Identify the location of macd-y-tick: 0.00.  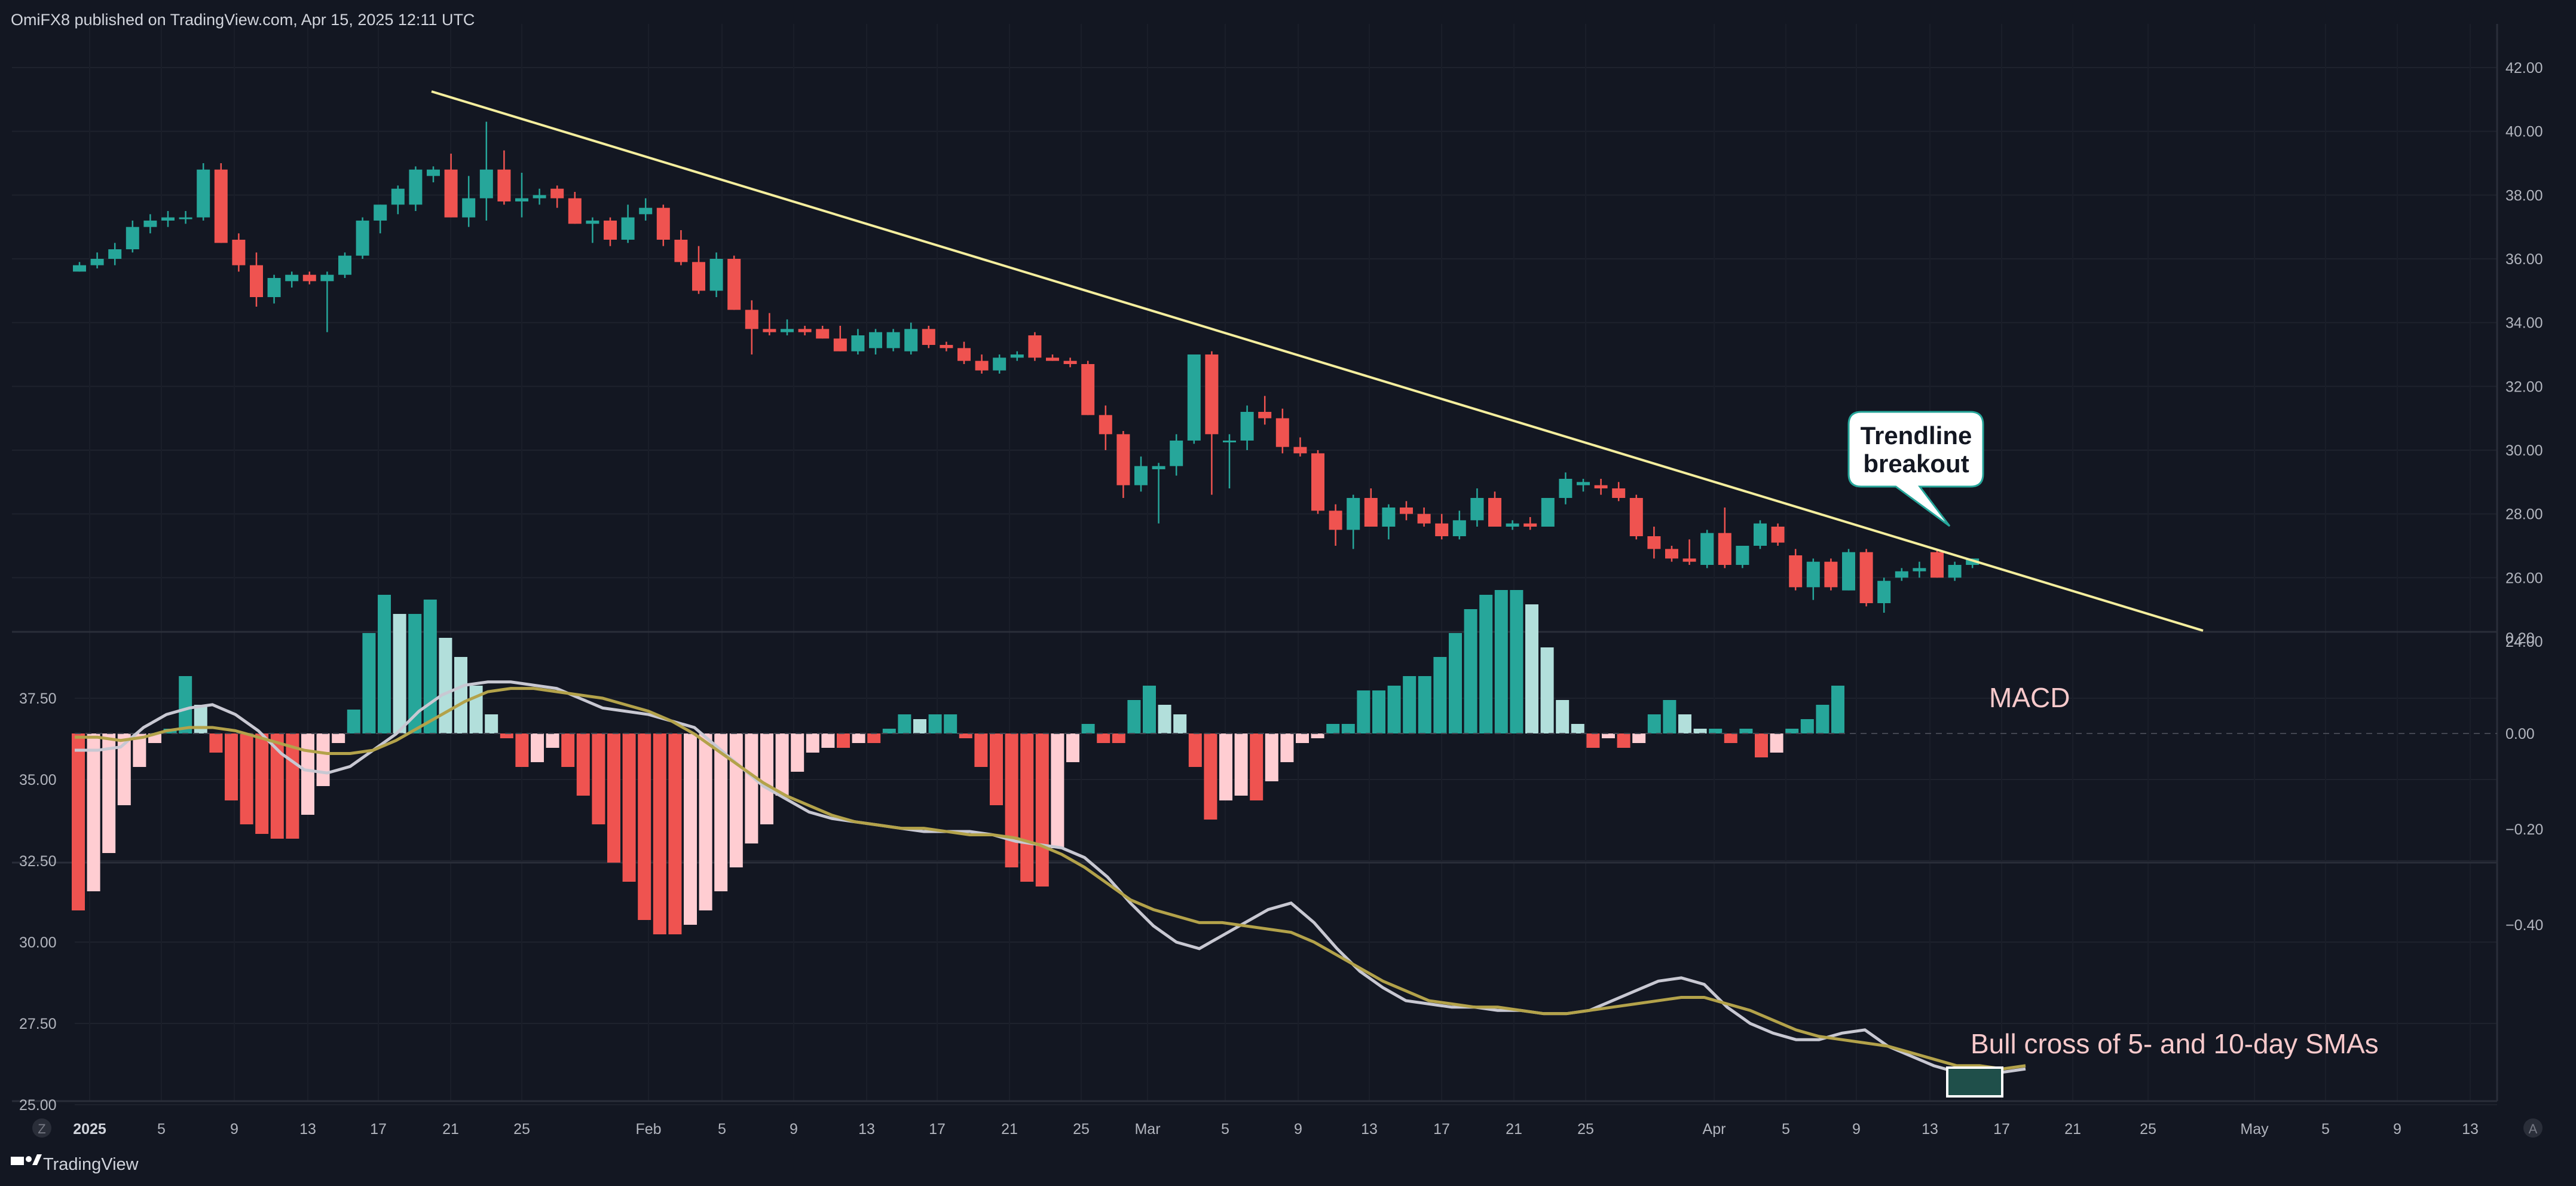
(2520, 734).